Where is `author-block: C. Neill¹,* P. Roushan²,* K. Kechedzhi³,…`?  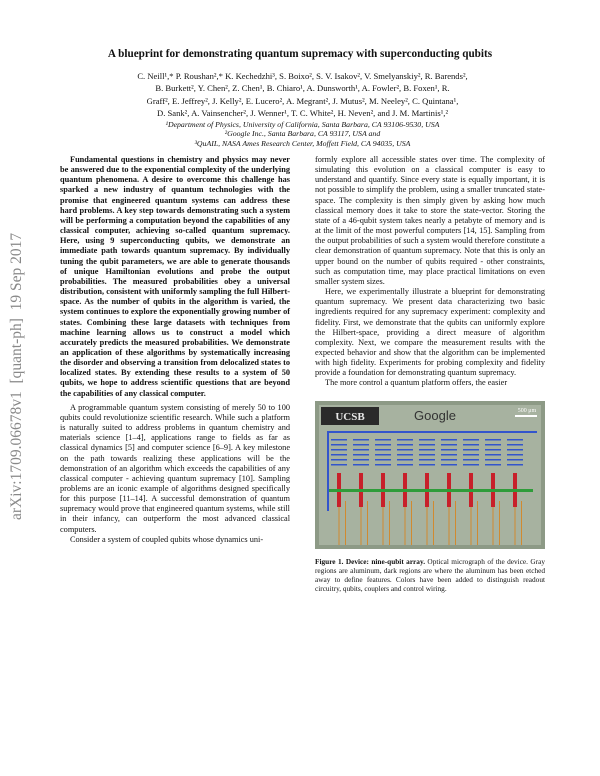 author-block: C. Neill¹,* P. Roushan²,* K. Kechedzhi³,… is located at coordinates (302, 109).